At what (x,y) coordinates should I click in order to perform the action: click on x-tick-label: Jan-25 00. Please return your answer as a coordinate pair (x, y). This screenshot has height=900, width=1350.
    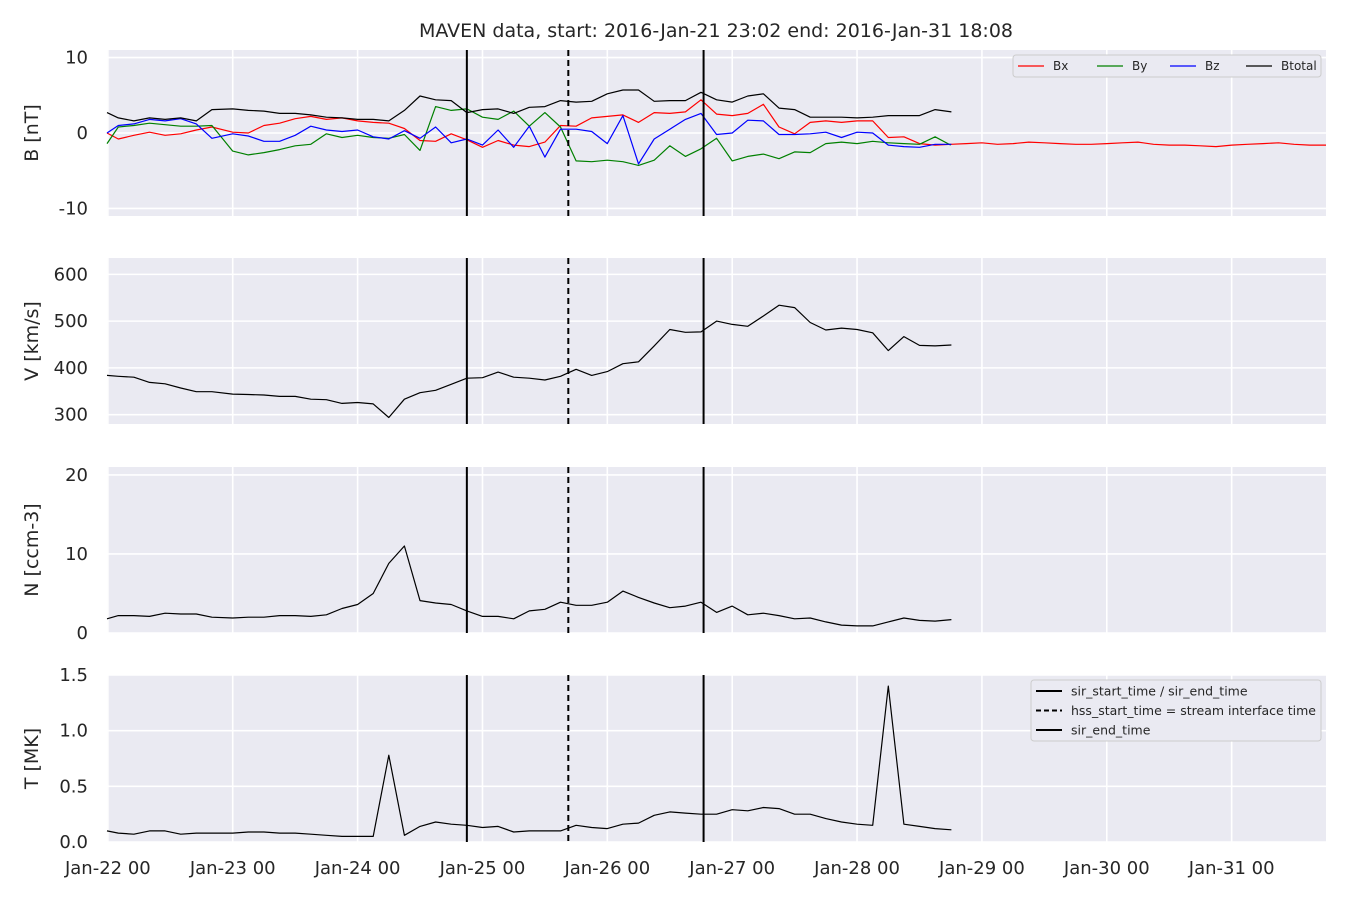
    Looking at the image, I should click on (482, 868).